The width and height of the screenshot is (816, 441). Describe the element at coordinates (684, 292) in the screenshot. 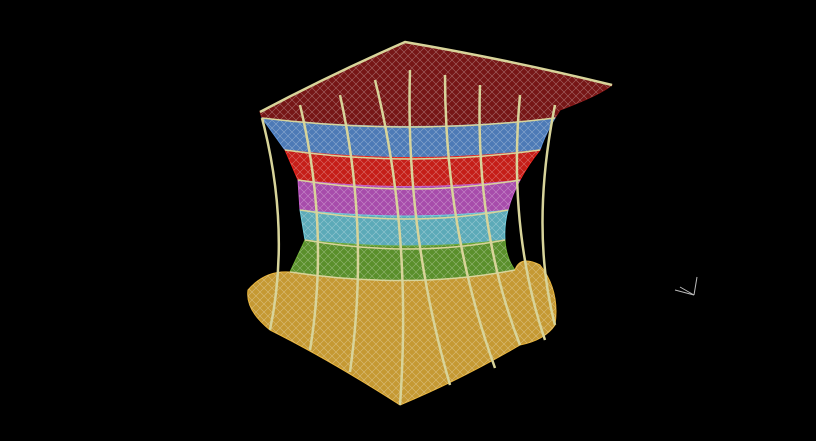

I see `axis-x` at that location.